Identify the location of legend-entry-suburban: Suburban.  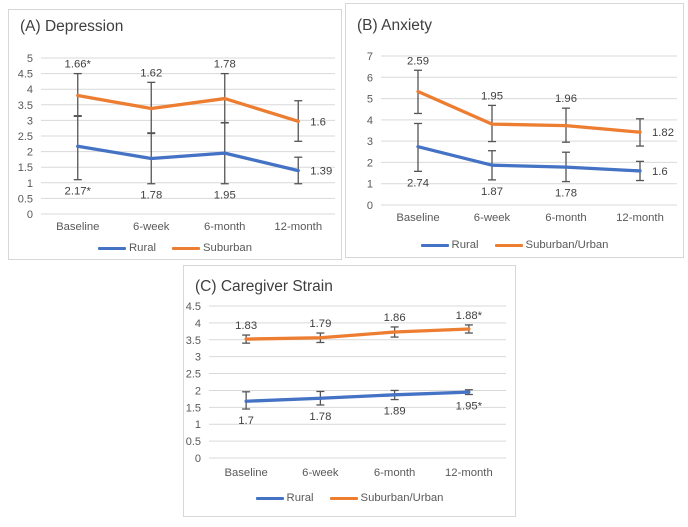
(212, 248).